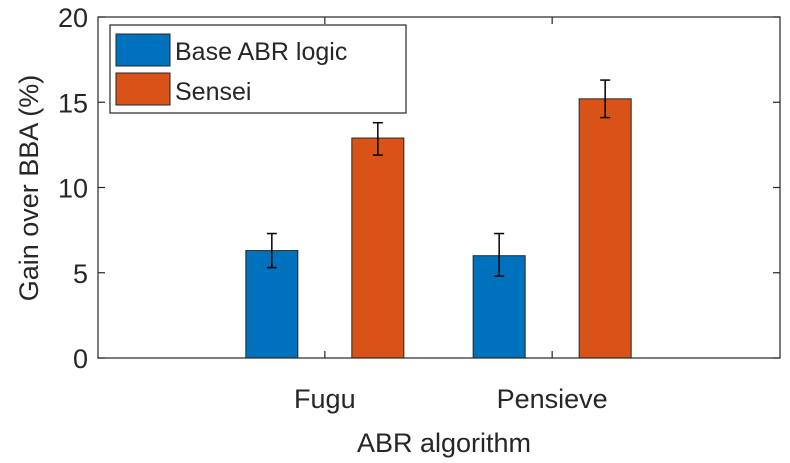  I want to click on x-axis-label: ABR algorithm, so click(444, 443).